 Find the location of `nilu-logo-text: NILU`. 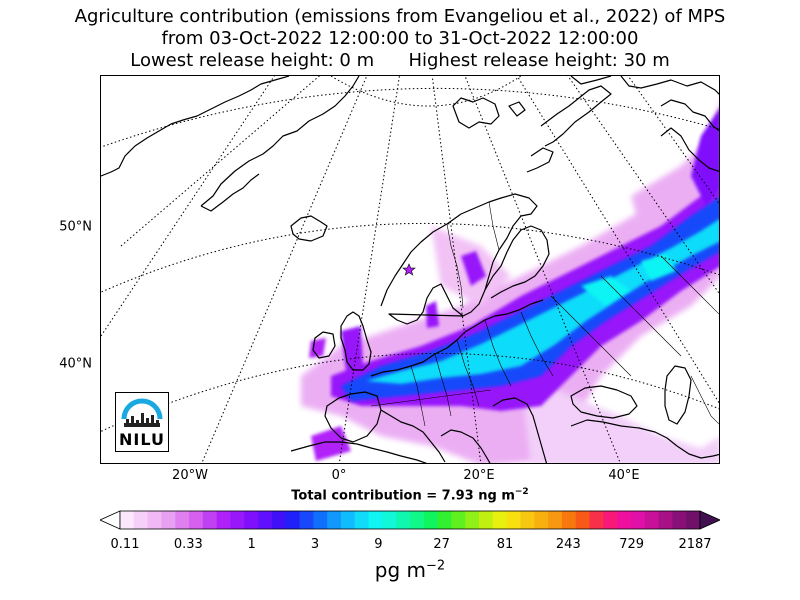

nilu-logo-text: NILU is located at coordinates (142, 439).